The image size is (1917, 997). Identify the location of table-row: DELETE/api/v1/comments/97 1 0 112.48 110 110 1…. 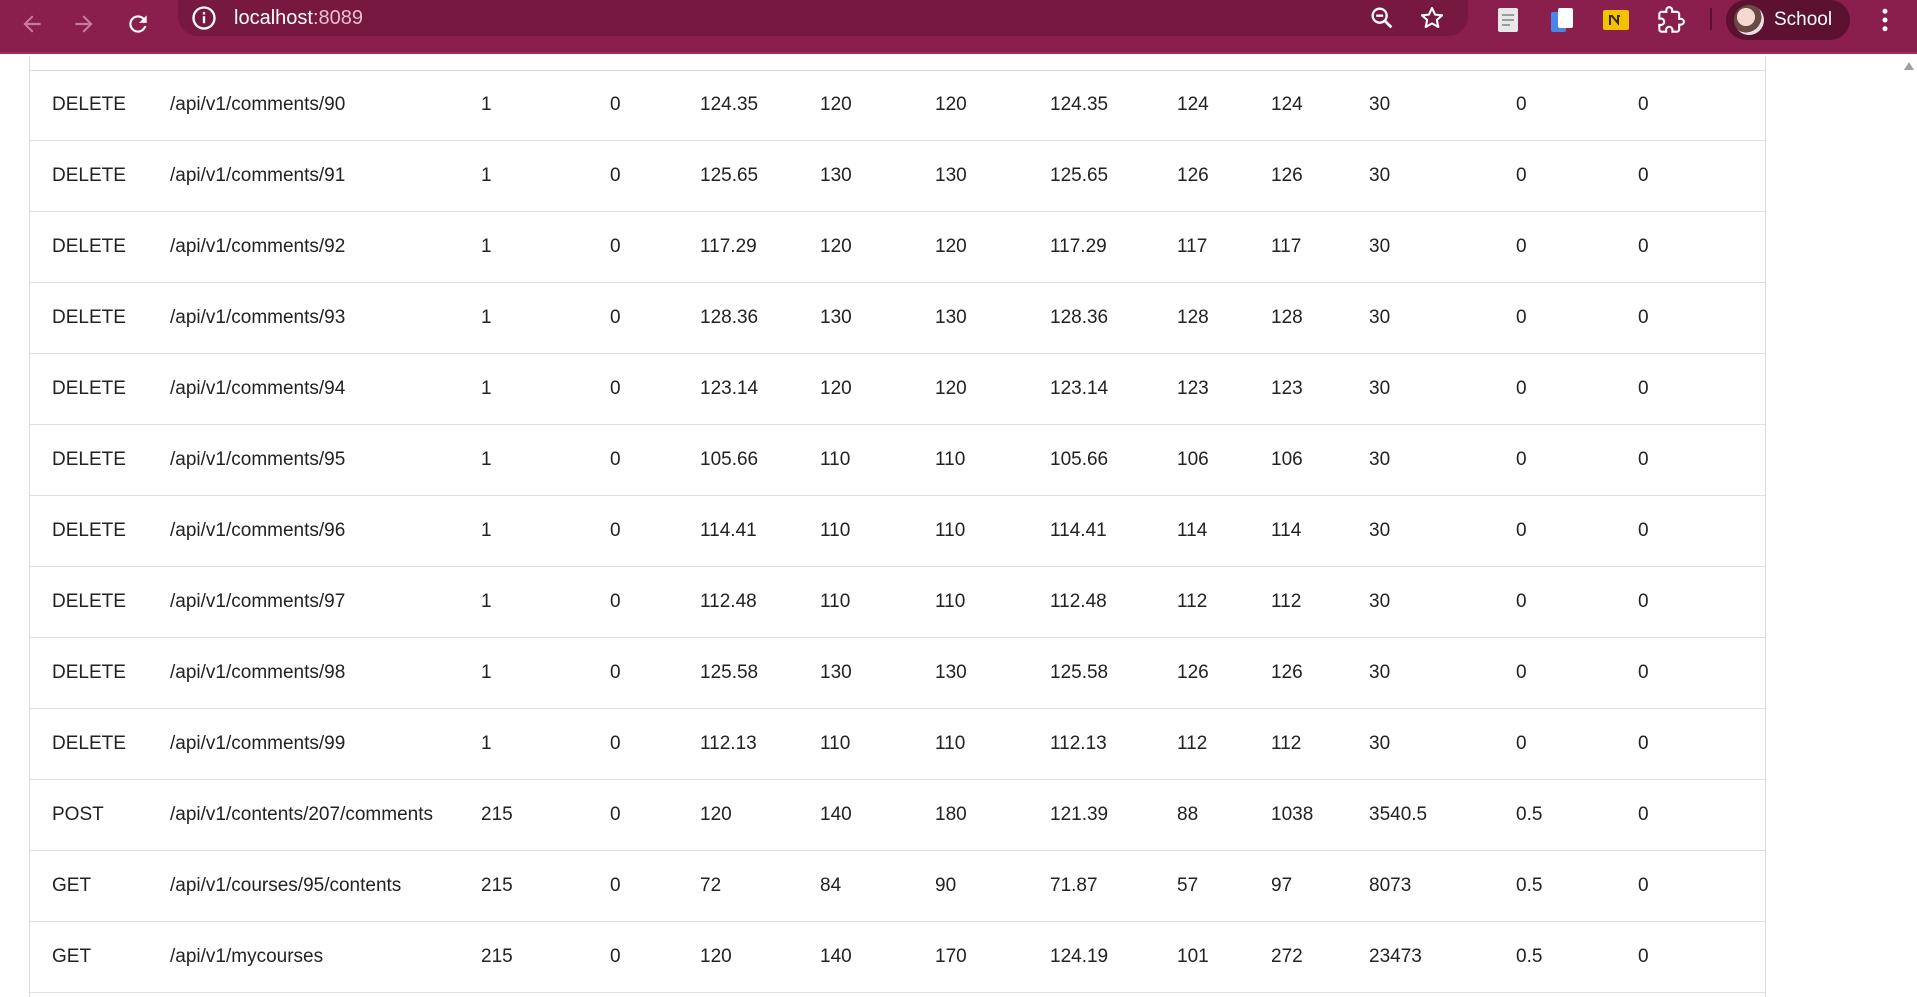
(897, 602).